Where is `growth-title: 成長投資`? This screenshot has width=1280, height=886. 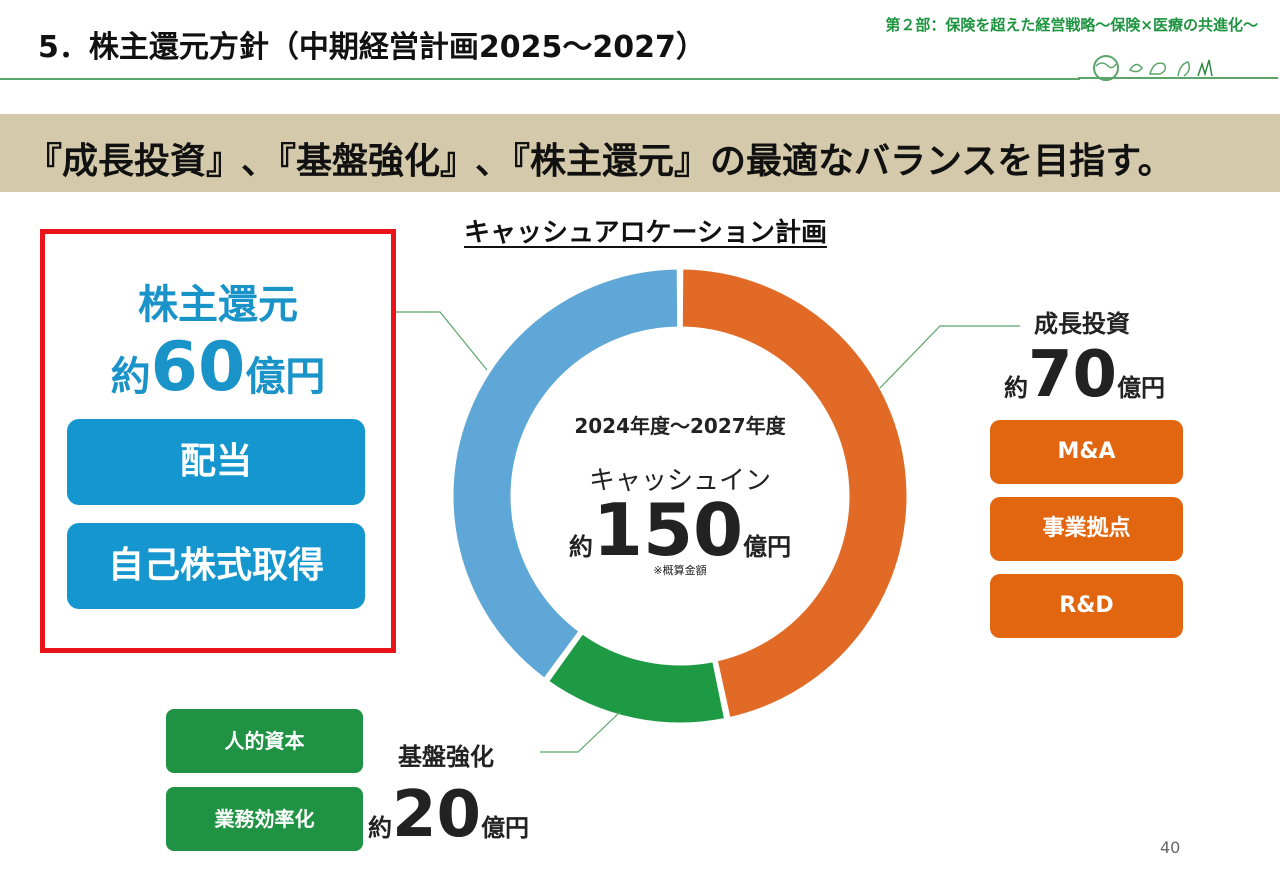
growth-title: 成長投資 is located at coordinates (1082, 324).